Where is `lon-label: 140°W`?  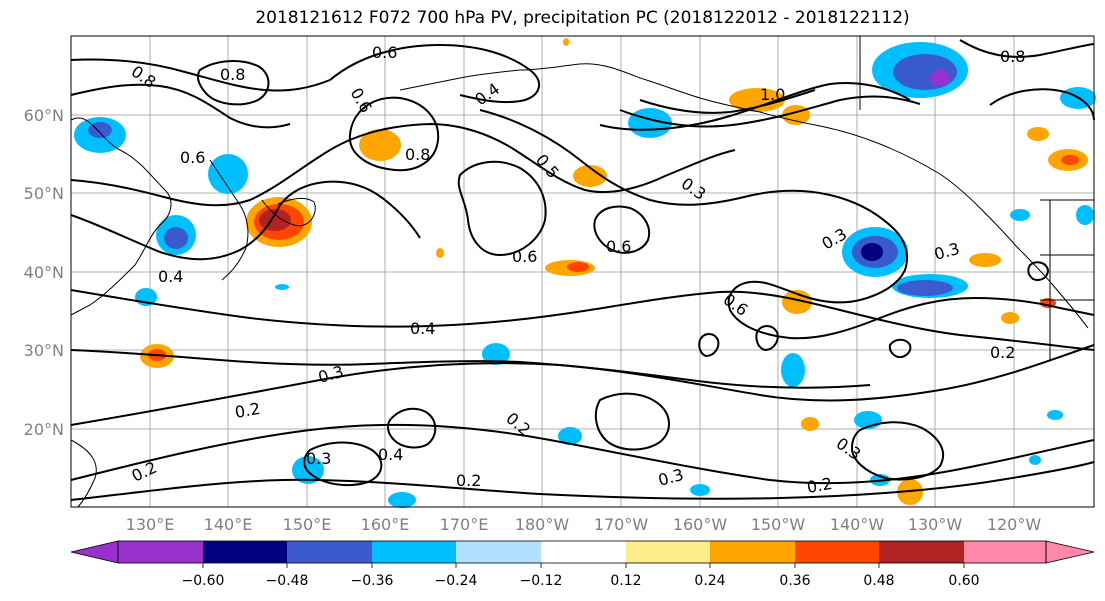
lon-label: 140°W is located at coordinates (857, 524).